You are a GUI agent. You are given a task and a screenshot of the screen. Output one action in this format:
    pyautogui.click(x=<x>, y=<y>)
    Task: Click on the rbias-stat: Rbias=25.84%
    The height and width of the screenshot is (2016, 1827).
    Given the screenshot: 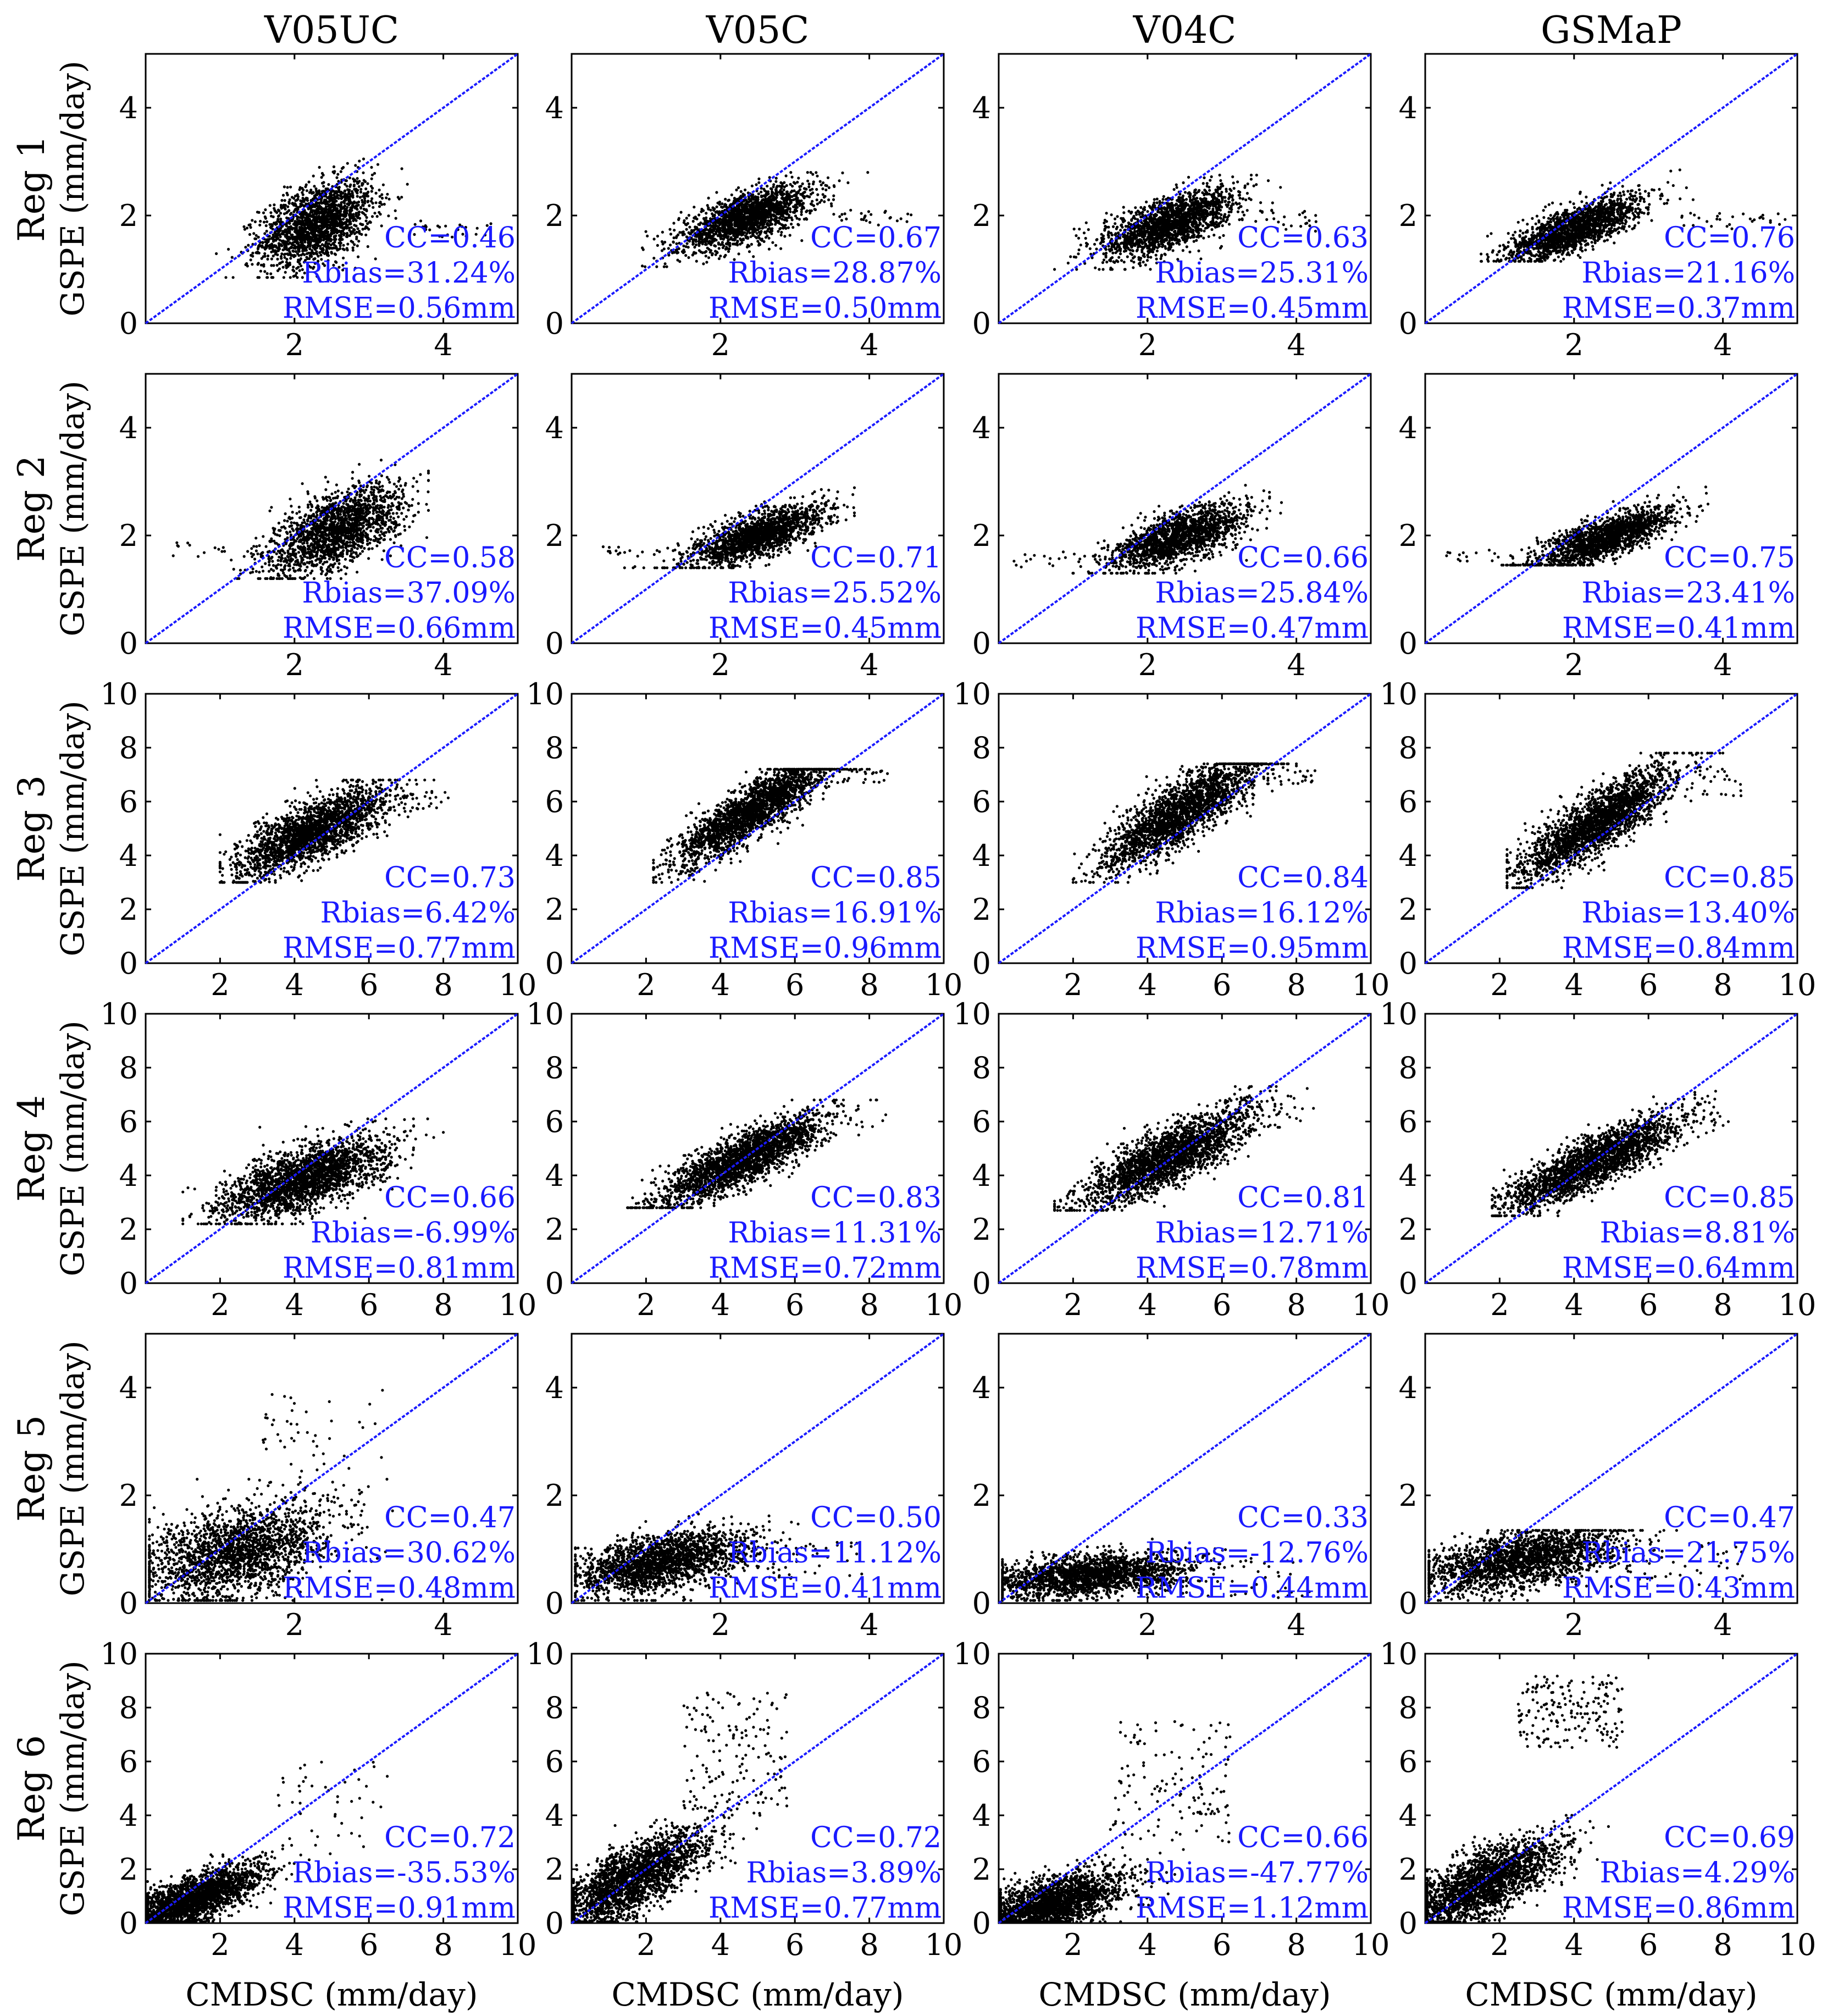 What is the action you would take?
    pyautogui.click(x=1262, y=593)
    